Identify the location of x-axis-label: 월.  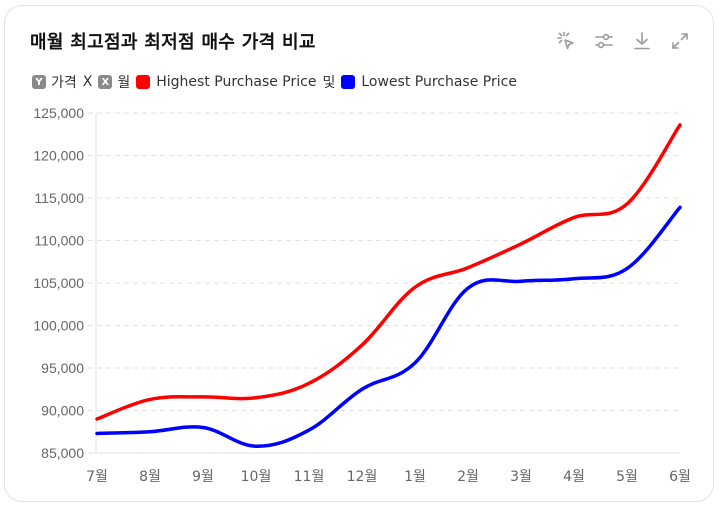
(124, 83).